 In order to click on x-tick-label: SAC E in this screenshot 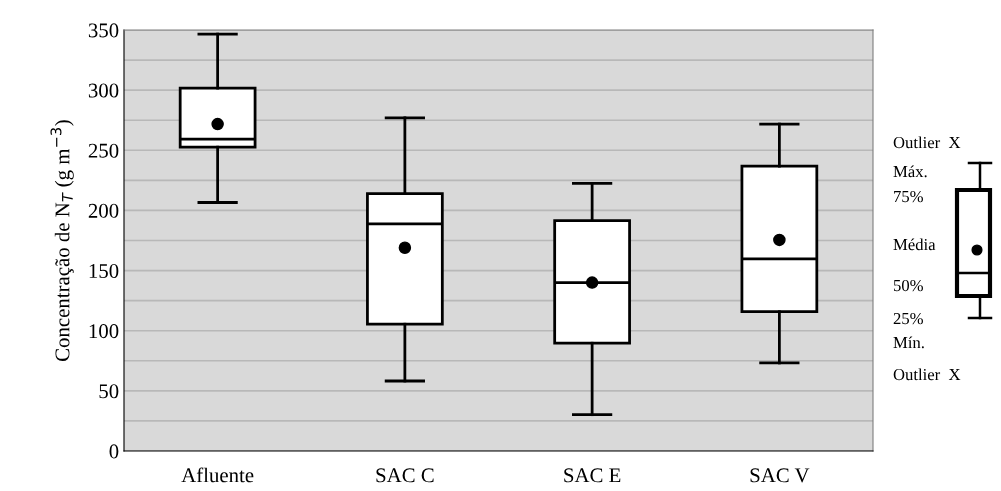, I will do `click(592, 475)`.